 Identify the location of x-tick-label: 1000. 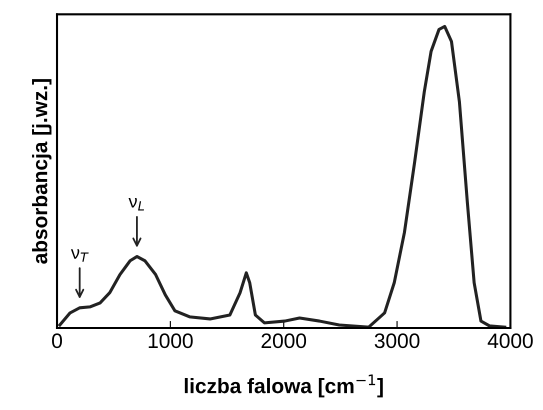
(170, 340).